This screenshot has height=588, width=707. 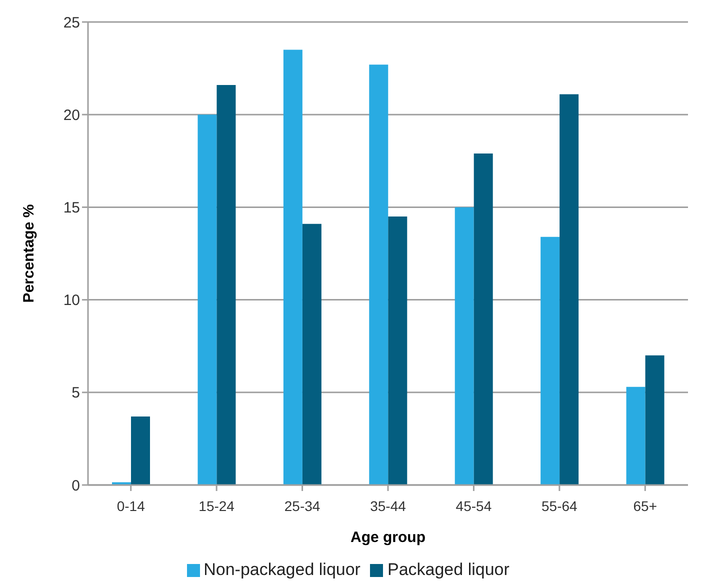 What do you see at coordinates (71, 301) in the screenshot?
I see `y-tick-label: 10` at bounding box center [71, 301].